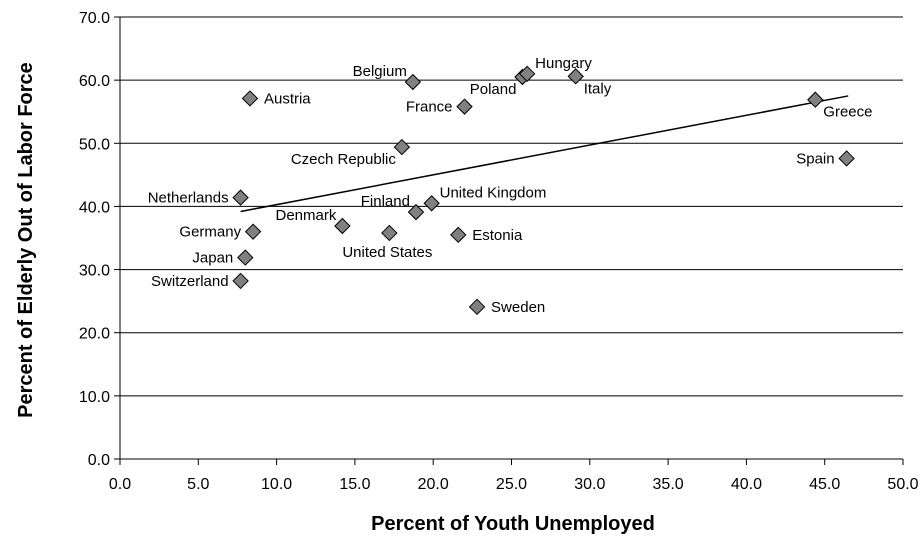 The width and height of the screenshot is (921, 538). I want to click on x-tick-label: 35.0, so click(668, 484).